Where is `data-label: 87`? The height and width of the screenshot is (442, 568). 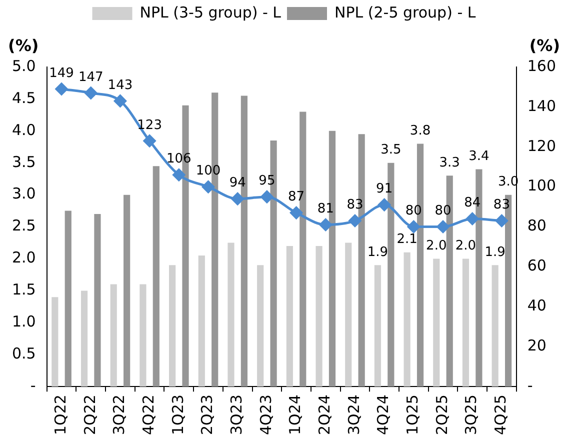 data-label: 87 is located at coordinates (296, 197).